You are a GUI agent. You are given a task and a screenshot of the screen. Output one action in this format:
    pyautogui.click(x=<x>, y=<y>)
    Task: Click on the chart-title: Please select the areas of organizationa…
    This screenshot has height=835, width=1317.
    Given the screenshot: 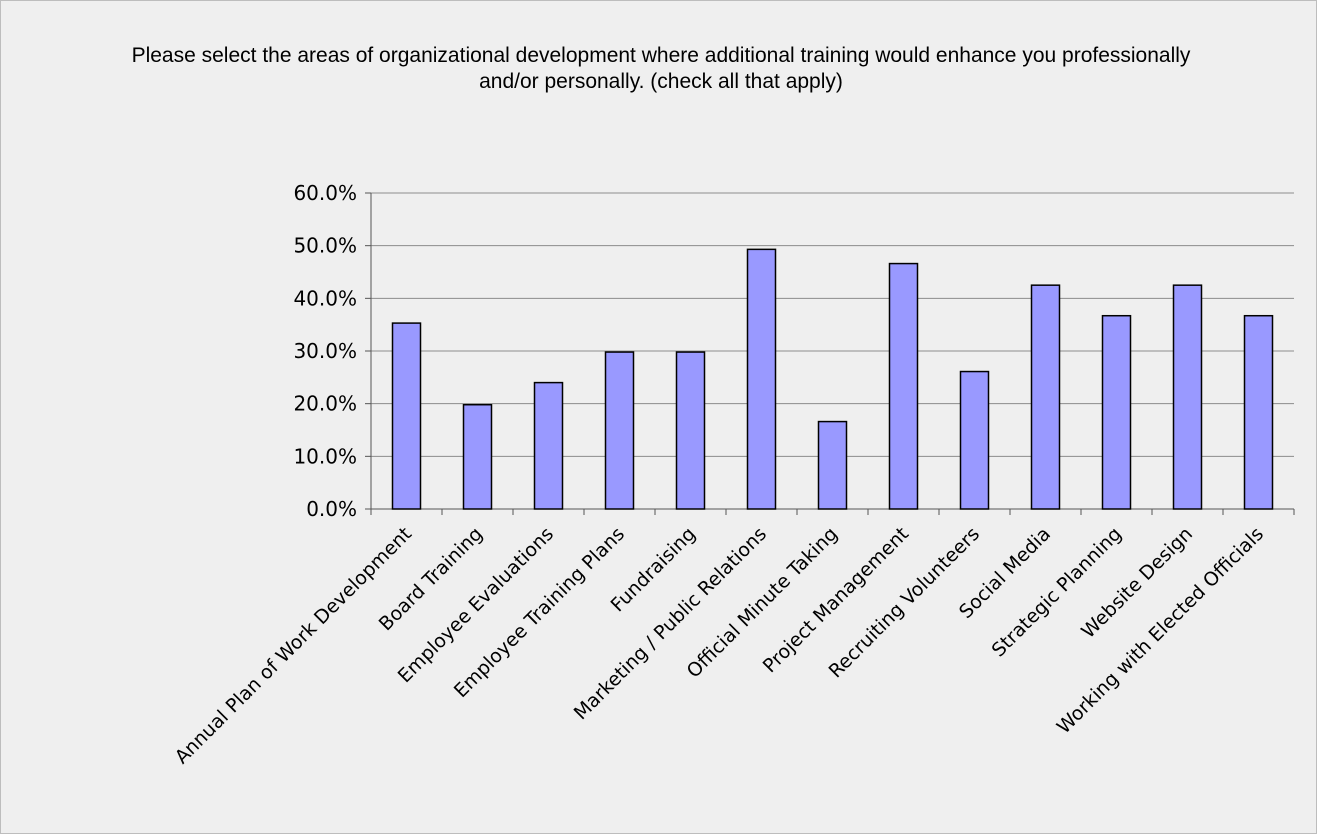 What is the action you would take?
    pyautogui.click(x=661, y=68)
    